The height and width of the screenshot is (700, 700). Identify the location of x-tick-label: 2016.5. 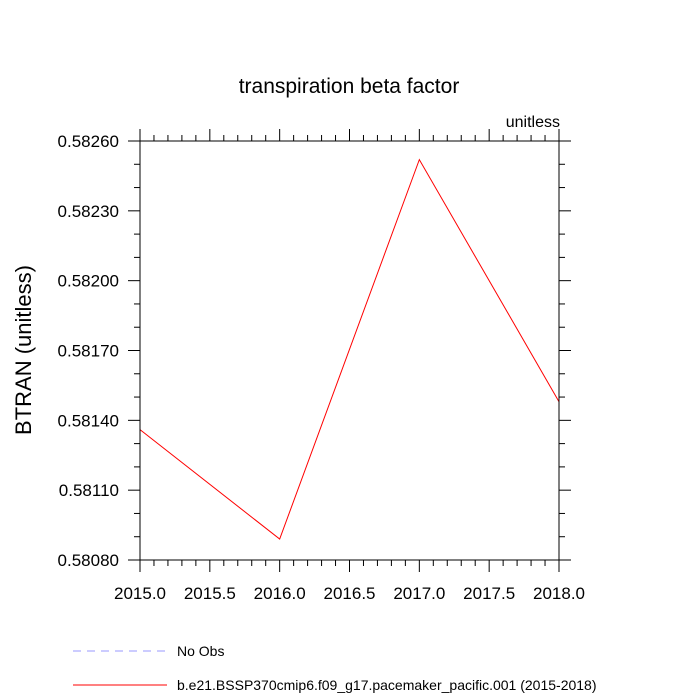
(350, 593).